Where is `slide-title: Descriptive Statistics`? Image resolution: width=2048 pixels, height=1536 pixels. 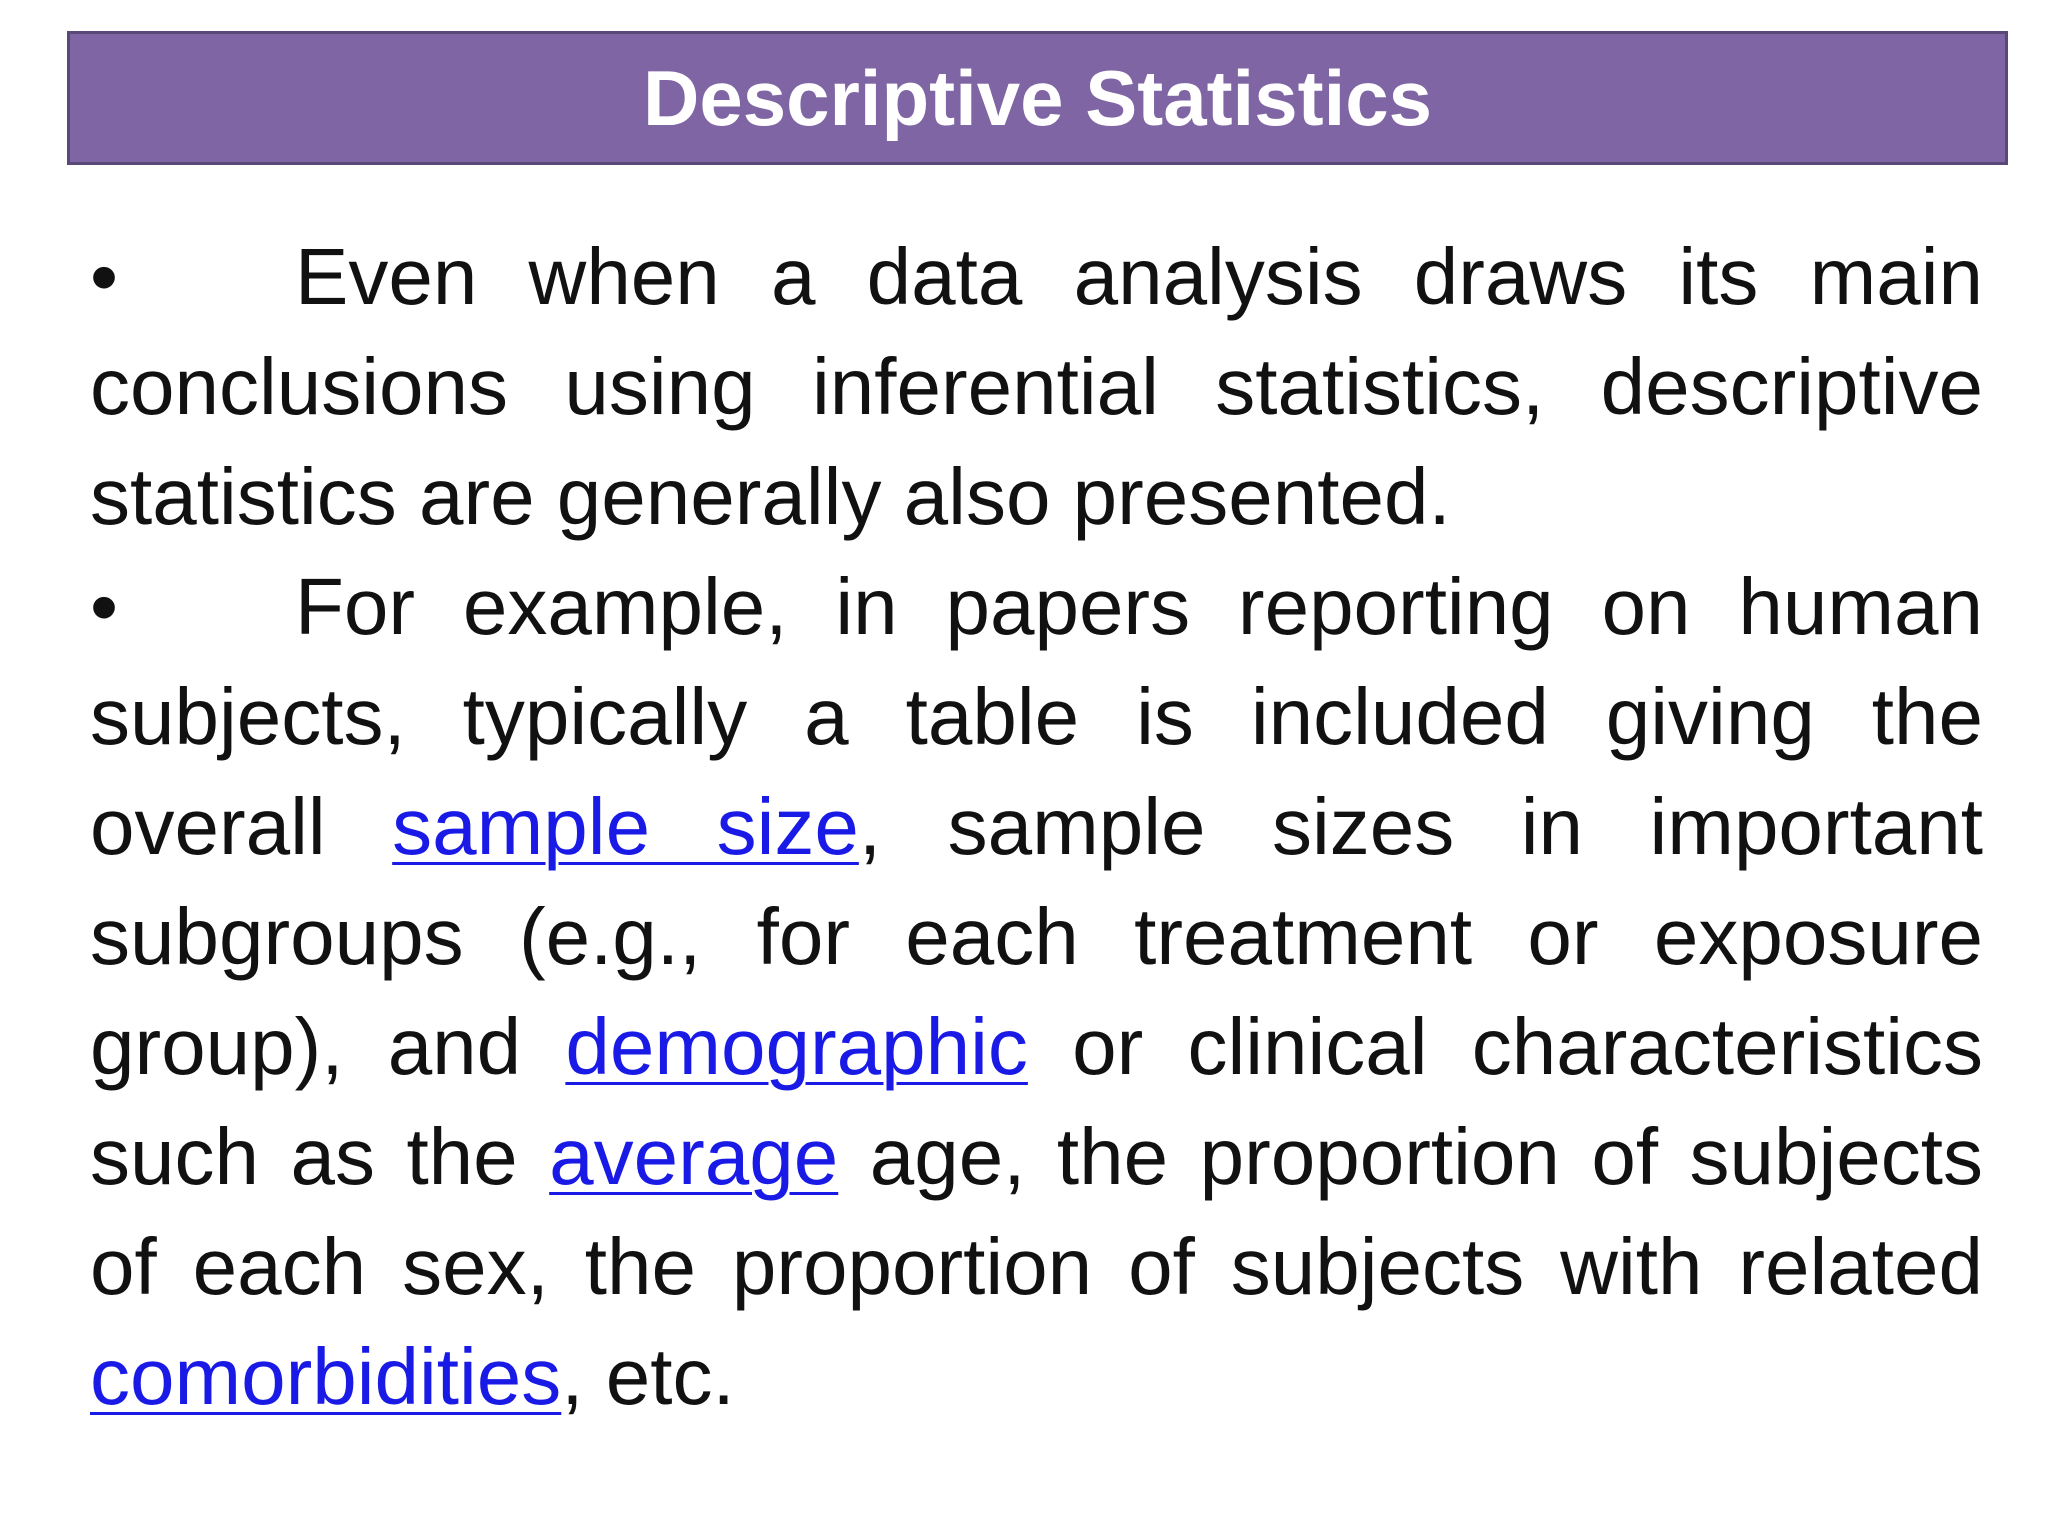
slide-title: Descriptive Statistics is located at coordinates (1037, 98).